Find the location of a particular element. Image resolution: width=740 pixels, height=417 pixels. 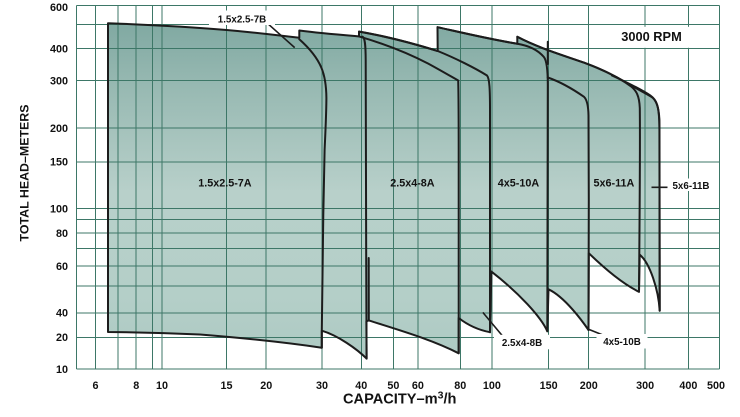

svg-text: 4x5-10B is located at coordinates (622, 342).